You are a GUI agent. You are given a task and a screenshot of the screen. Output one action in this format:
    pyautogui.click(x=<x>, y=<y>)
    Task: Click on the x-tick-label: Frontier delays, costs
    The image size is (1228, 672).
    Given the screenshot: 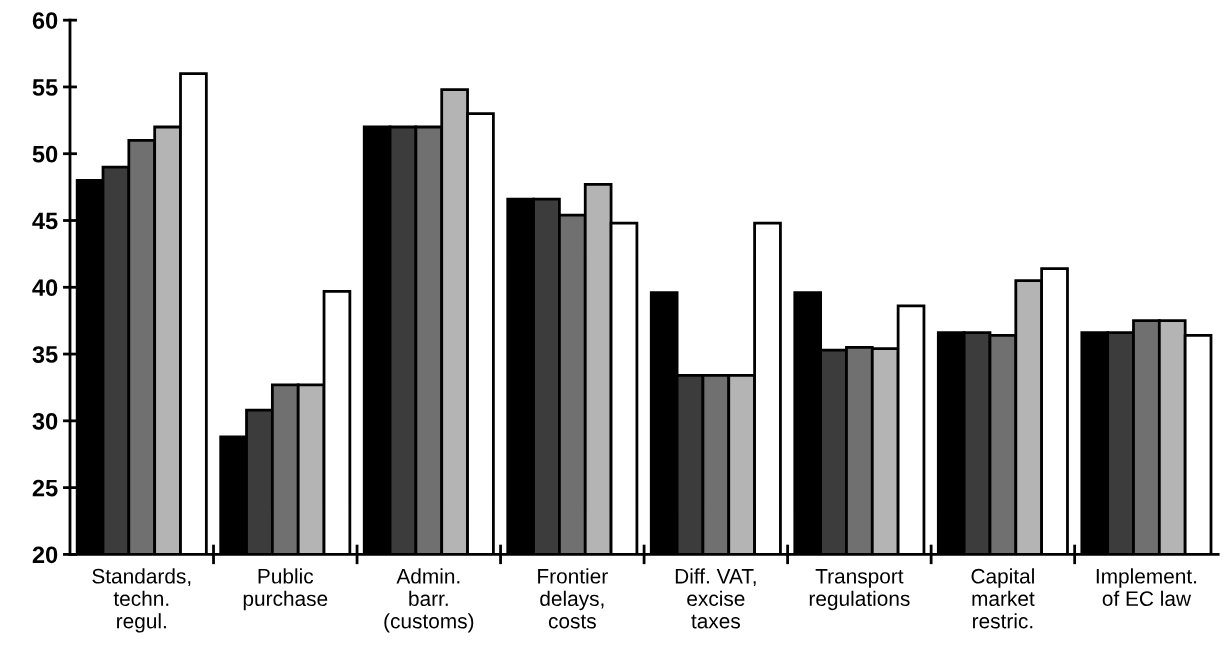 What is the action you would take?
    pyautogui.click(x=573, y=598)
    